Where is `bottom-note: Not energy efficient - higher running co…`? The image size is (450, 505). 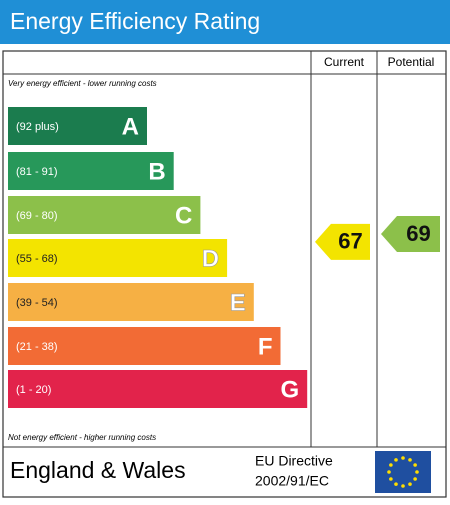
bottom-note: Not energy efficient - higher running co… is located at coordinates (82, 437).